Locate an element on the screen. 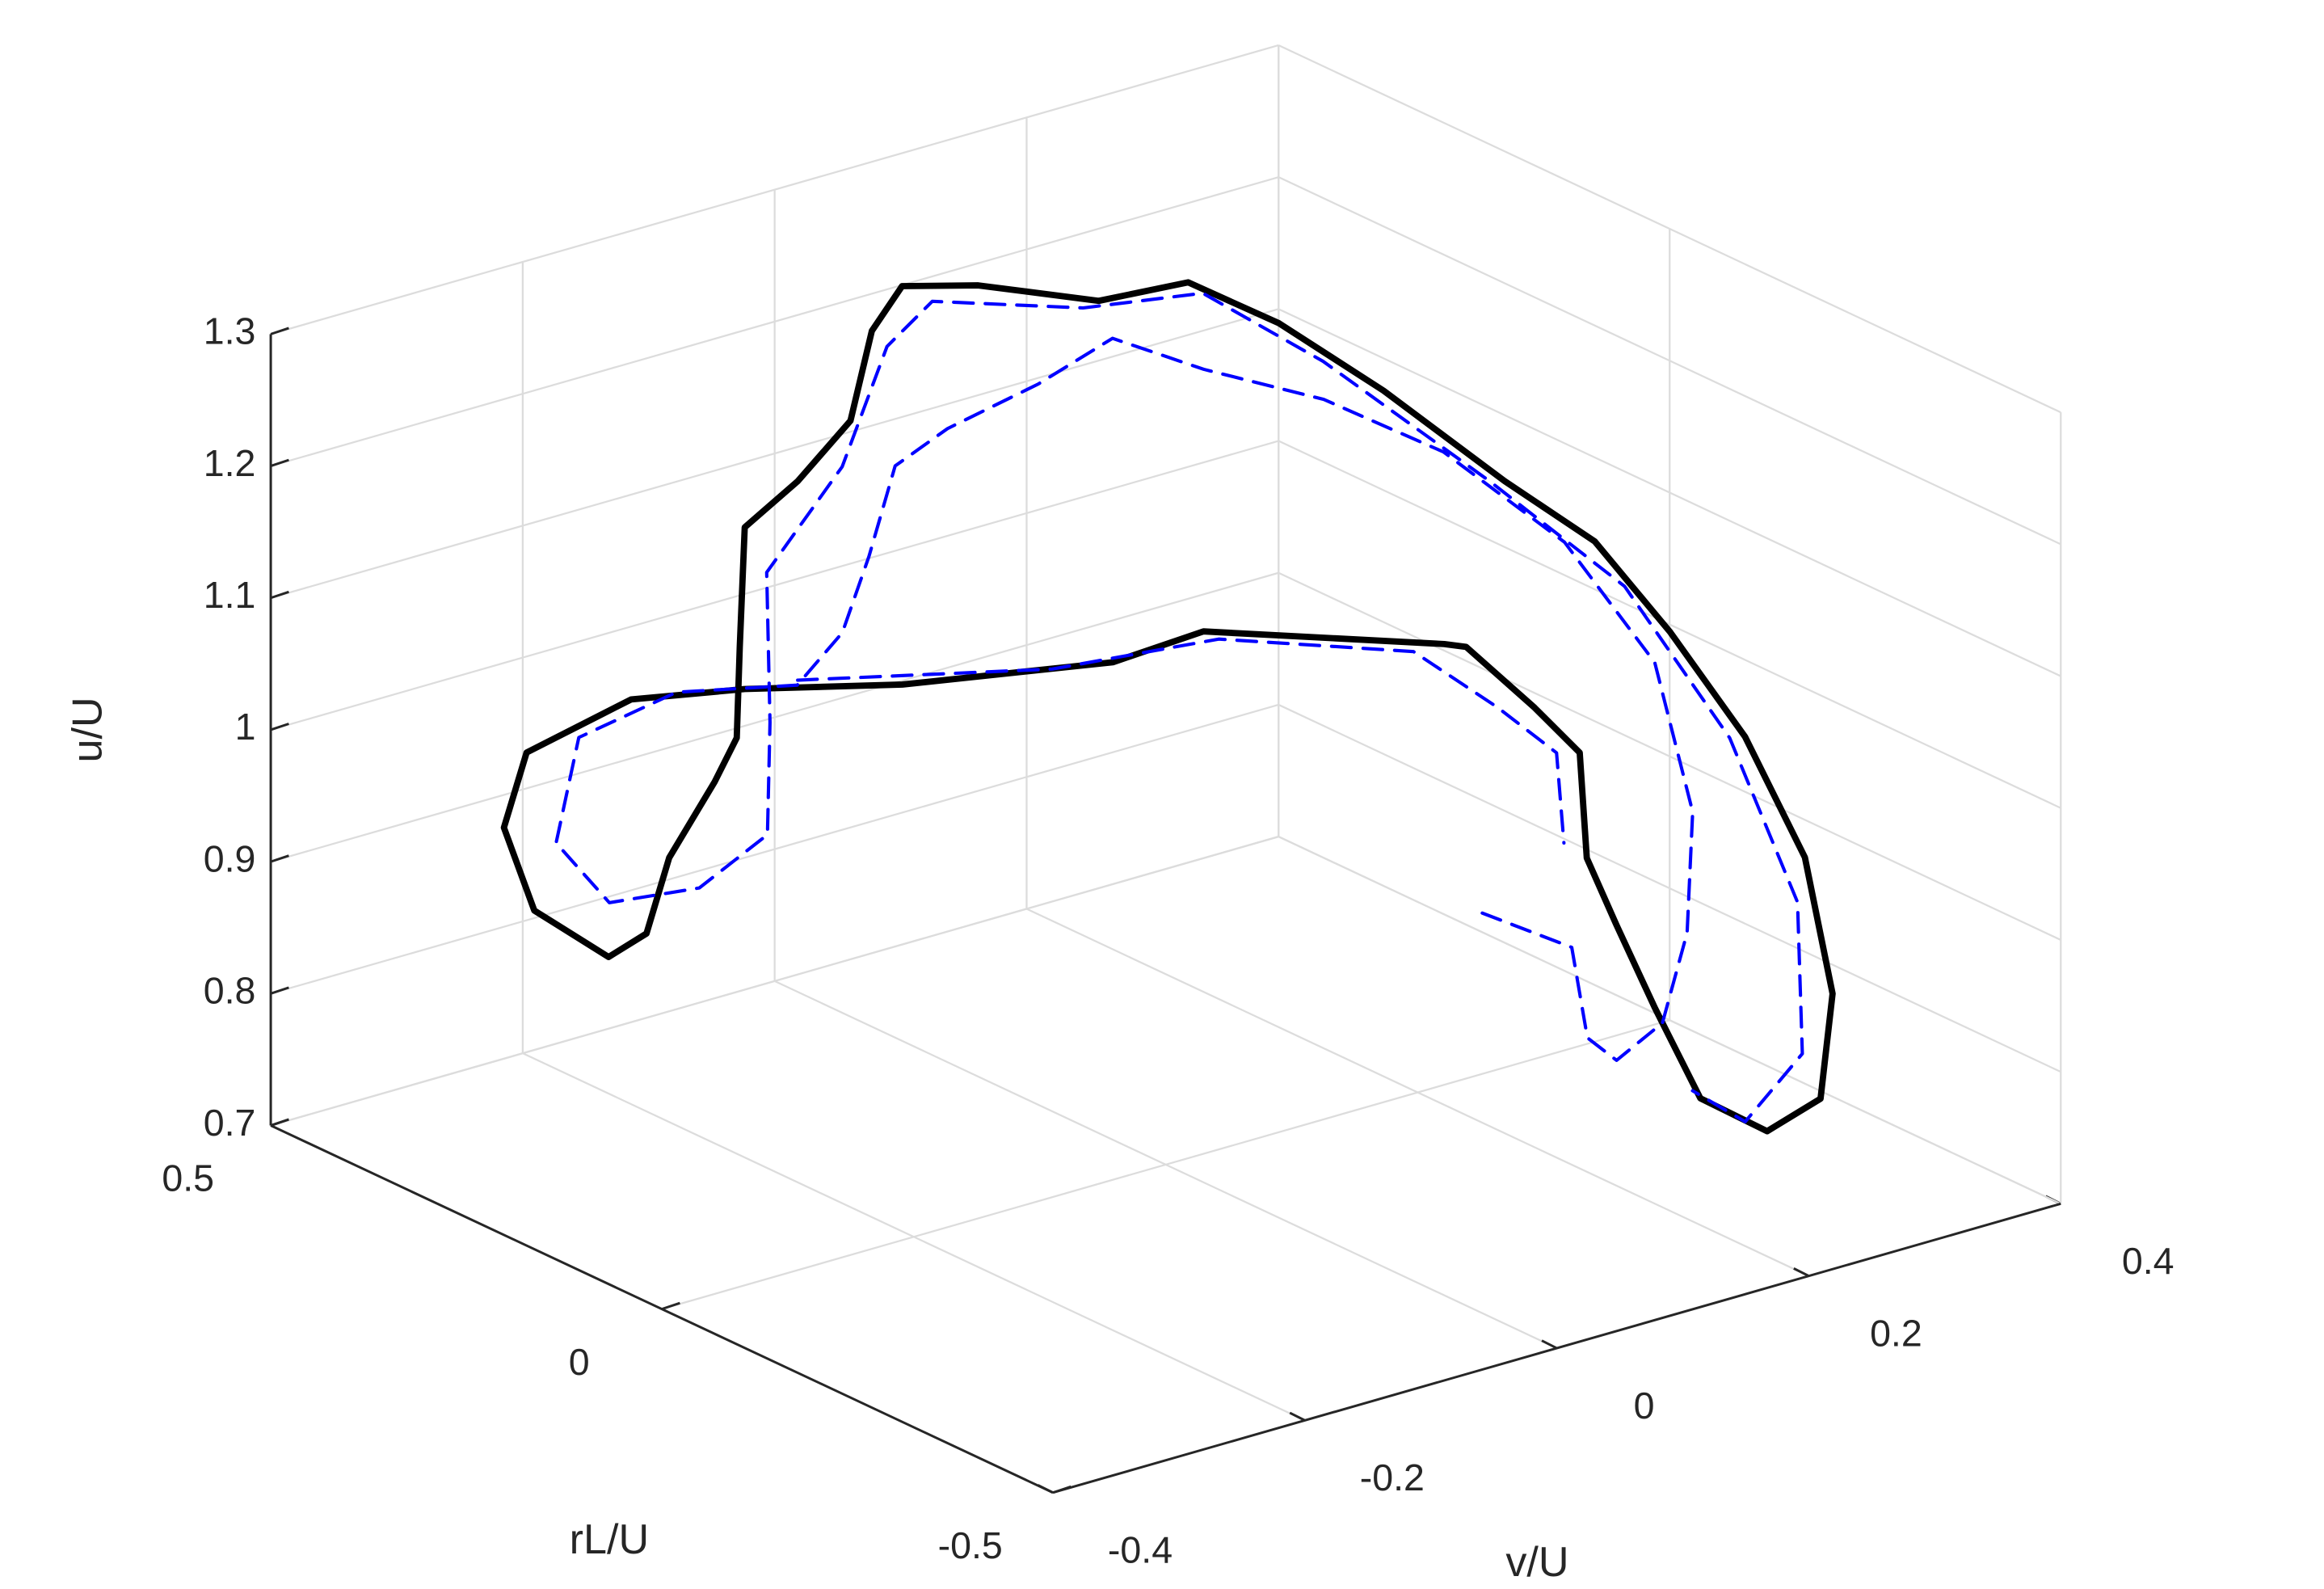 The image size is (2324, 1589). z-tick-label: 1 is located at coordinates (245, 727).